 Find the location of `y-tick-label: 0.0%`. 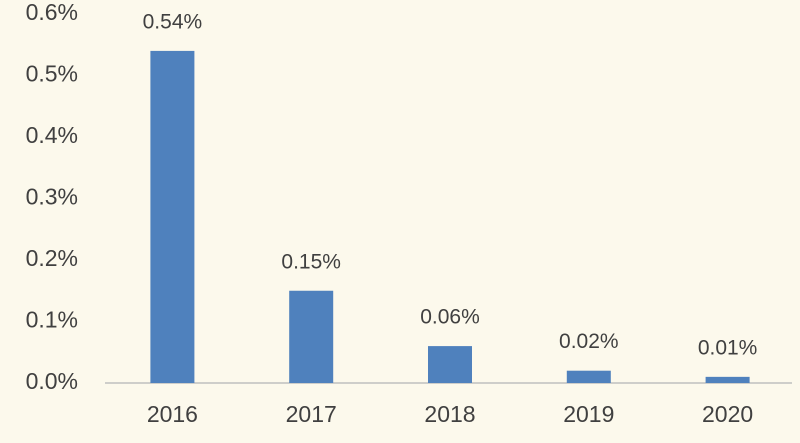

y-tick-label: 0.0% is located at coordinates (52, 381).